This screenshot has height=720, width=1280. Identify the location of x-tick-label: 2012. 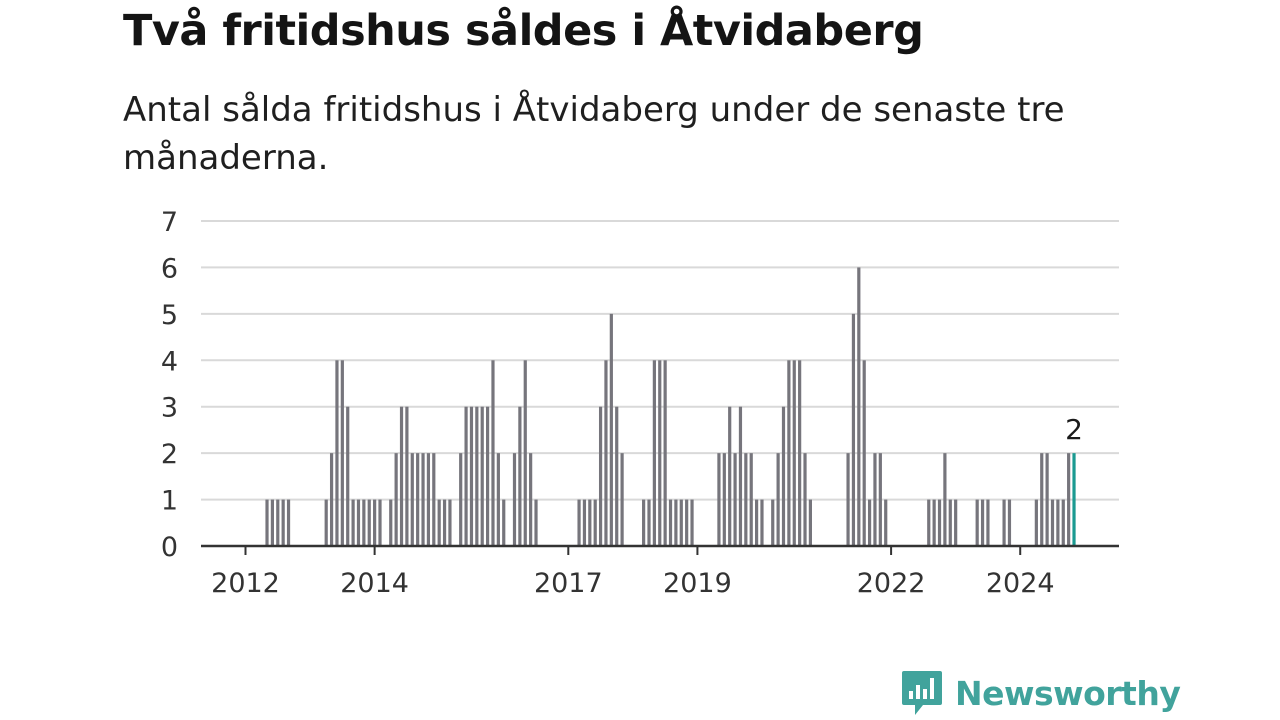
(245, 583).